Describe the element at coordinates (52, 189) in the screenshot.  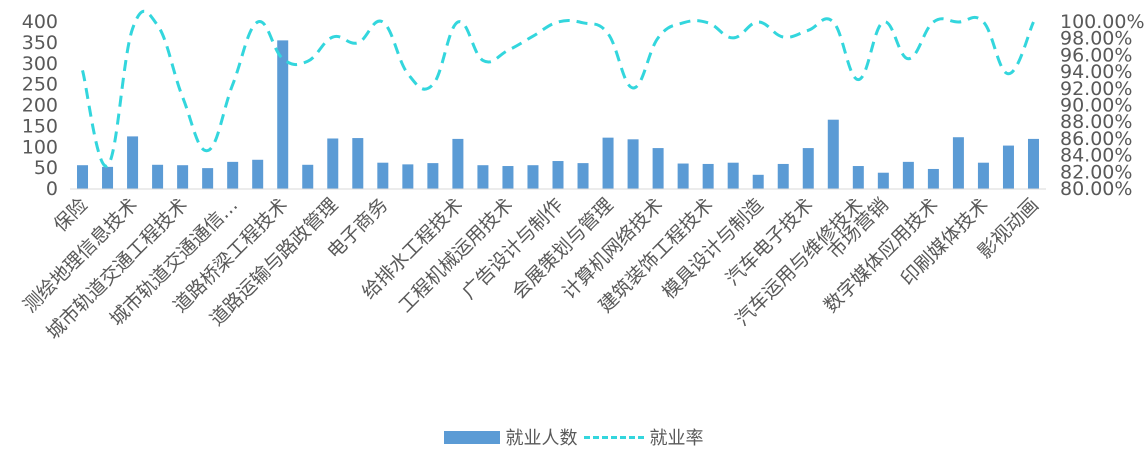
I see `left-tick-label: 0` at that location.